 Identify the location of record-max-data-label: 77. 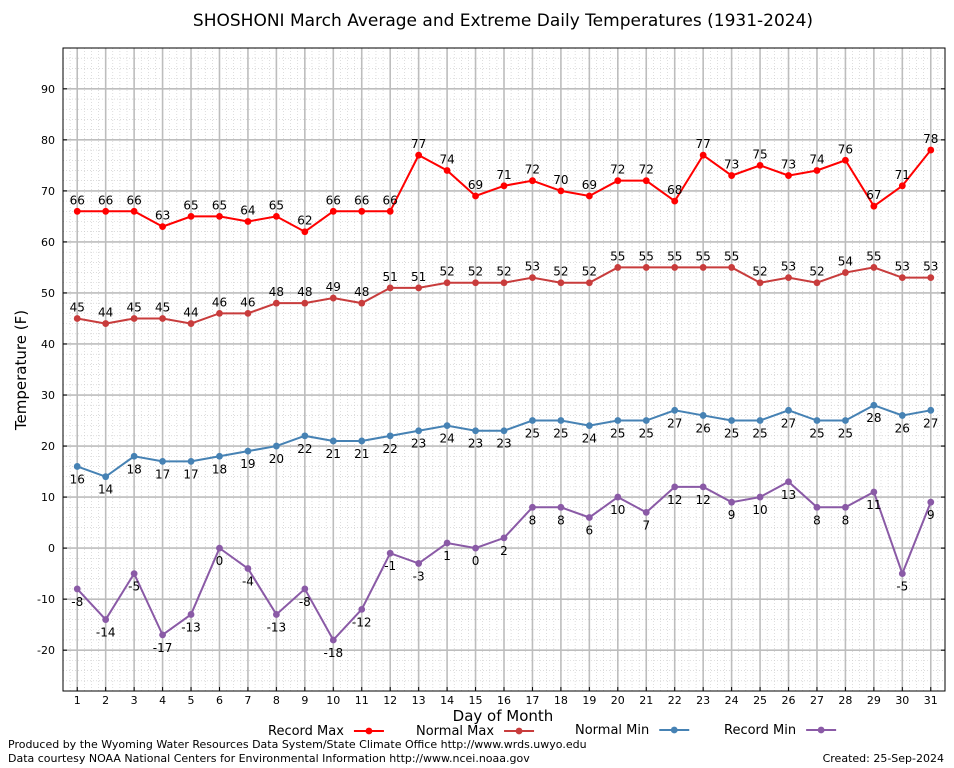
(703, 144).